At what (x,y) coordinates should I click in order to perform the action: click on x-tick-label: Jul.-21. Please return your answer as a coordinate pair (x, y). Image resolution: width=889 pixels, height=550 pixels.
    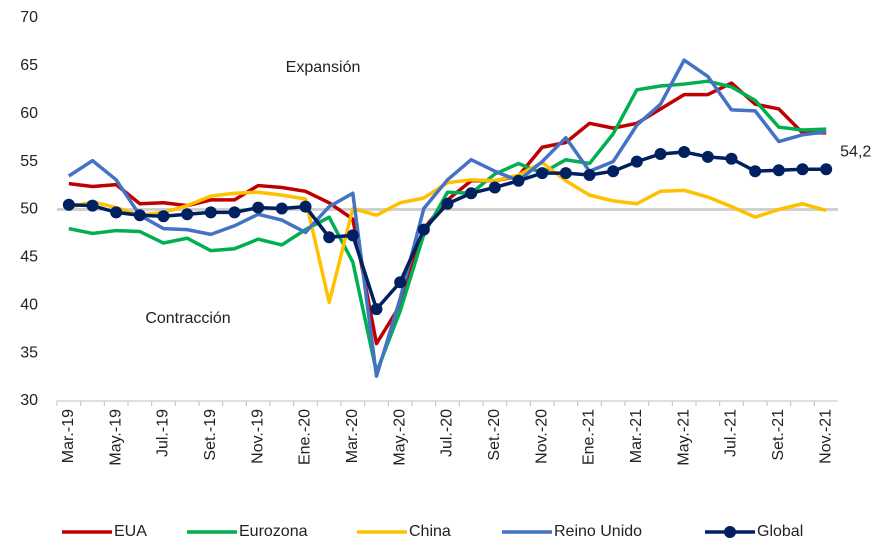
    Looking at the image, I should click on (731, 433).